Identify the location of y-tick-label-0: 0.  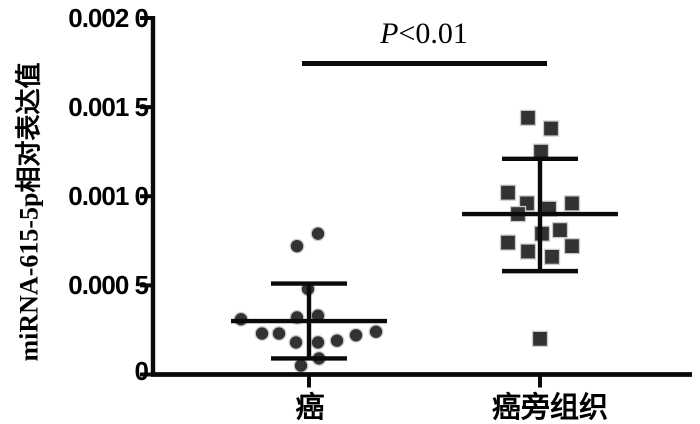
(141, 371).